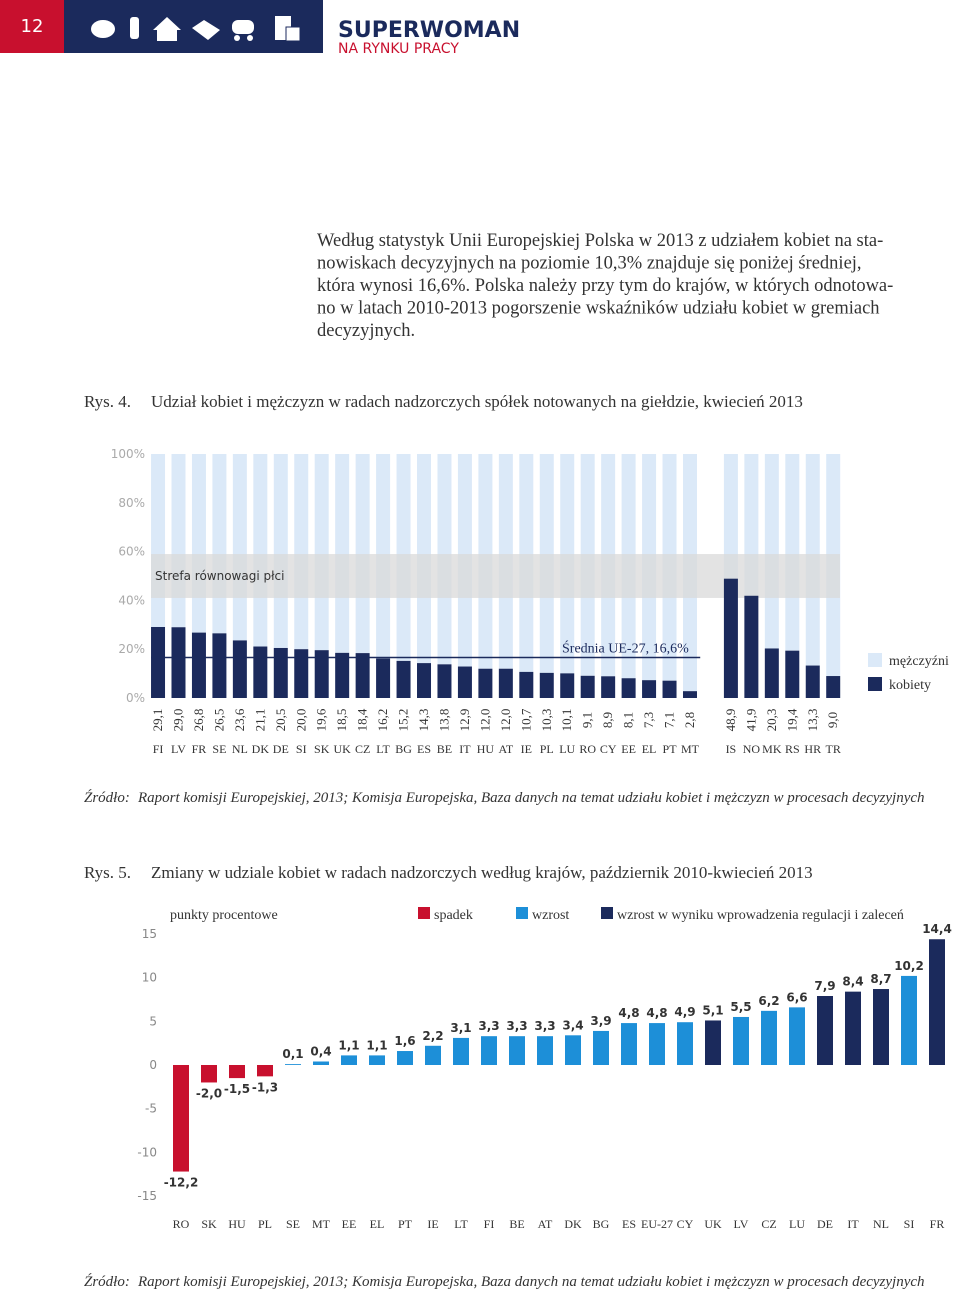 This screenshot has width=960, height=1292. What do you see at coordinates (601, 1224) in the screenshot?
I see `x-tick-label: BG` at bounding box center [601, 1224].